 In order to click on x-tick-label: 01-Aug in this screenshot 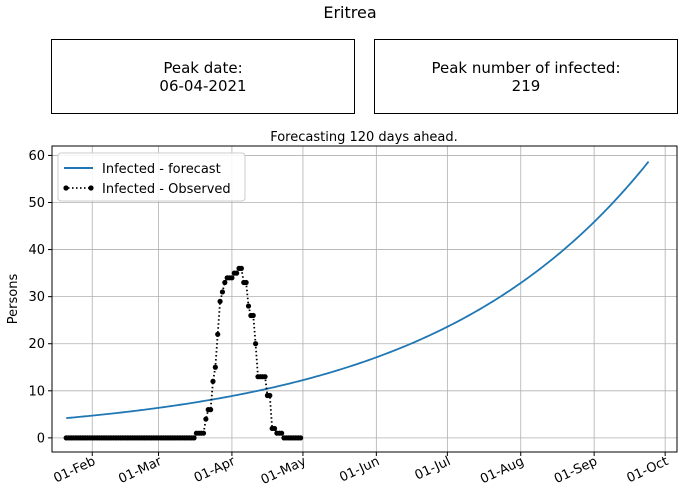, I will do `click(502, 470)`.